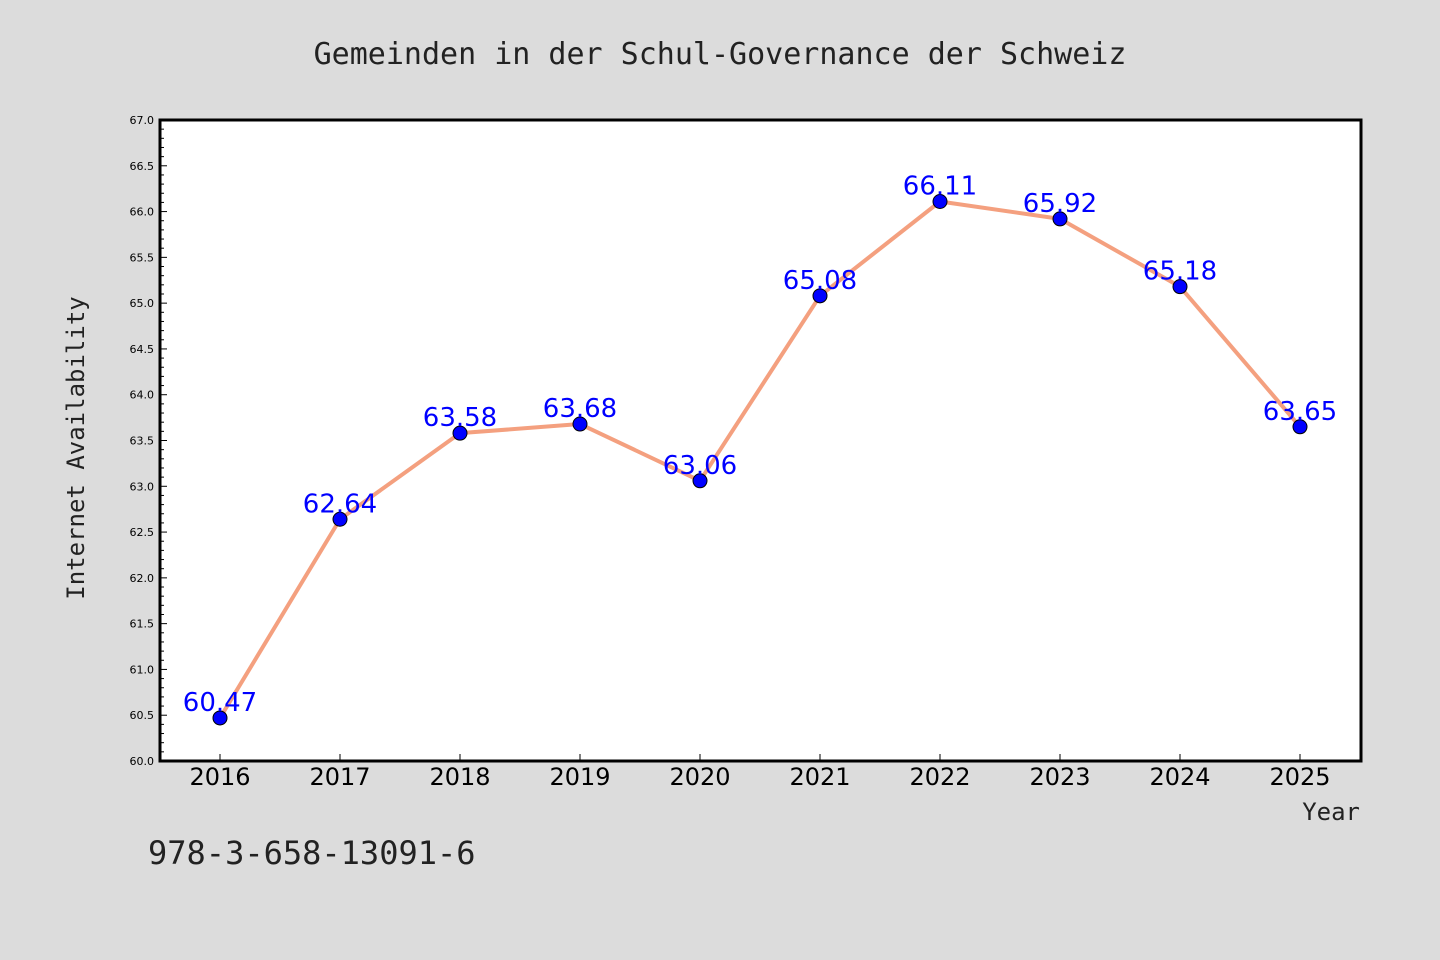 The image size is (1440, 960). Describe the element at coordinates (340, 504) in the screenshot. I see `data-label: 62.64` at that location.